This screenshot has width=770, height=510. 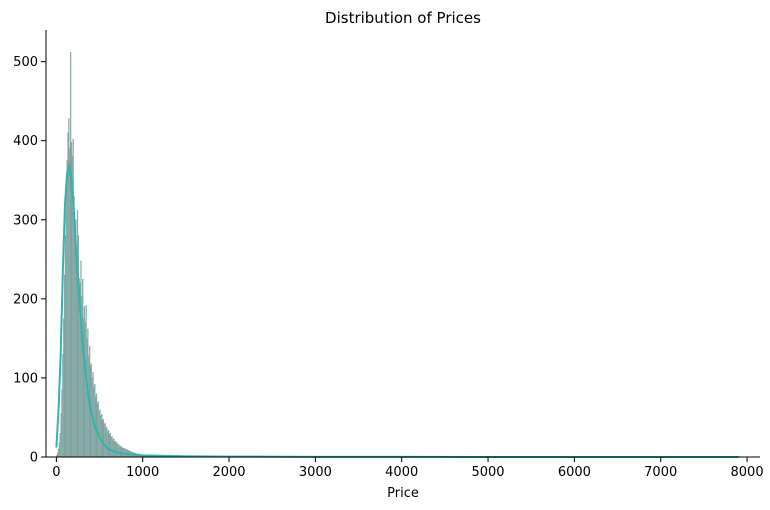 I want to click on y-tick-label-100: 100, so click(x=25, y=378).